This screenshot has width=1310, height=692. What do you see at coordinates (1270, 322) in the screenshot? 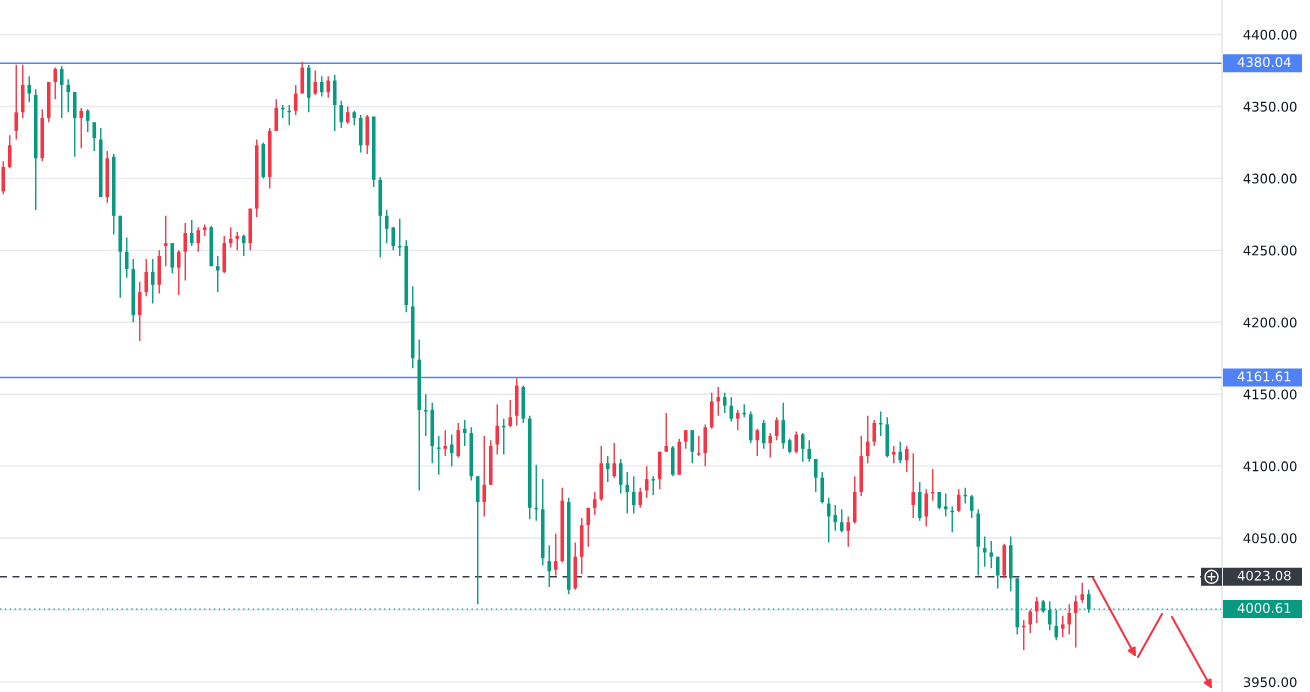
I see `y-tick-label: 4200.00` at bounding box center [1270, 322].